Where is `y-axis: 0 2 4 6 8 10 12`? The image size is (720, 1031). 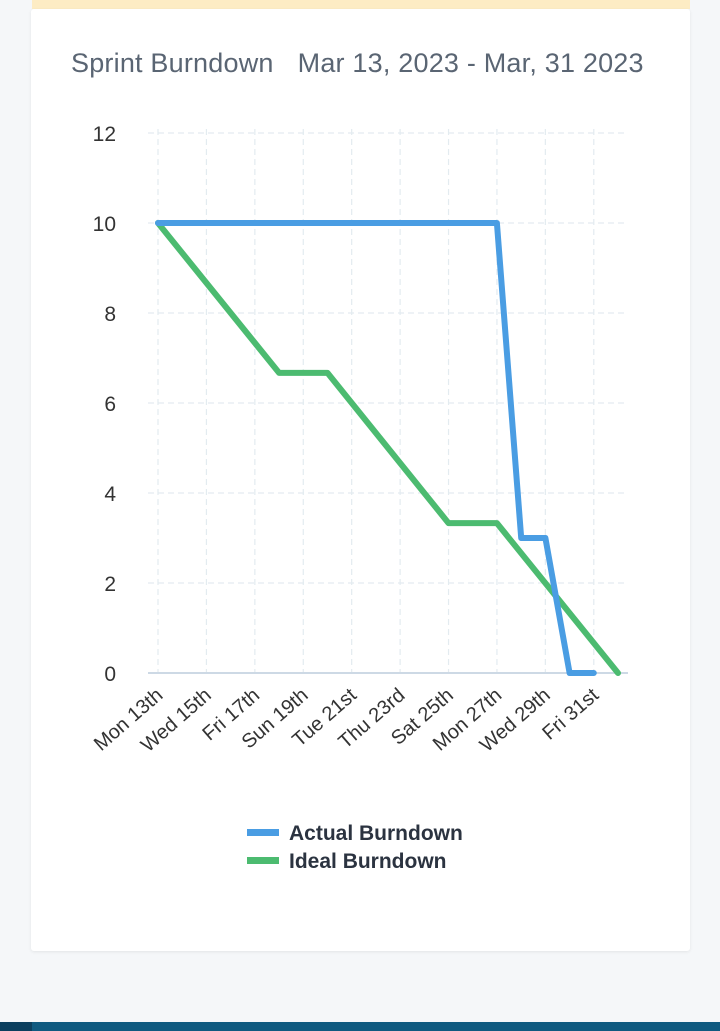 y-axis: 0 2 4 6 8 10 12 is located at coordinates (105, 404).